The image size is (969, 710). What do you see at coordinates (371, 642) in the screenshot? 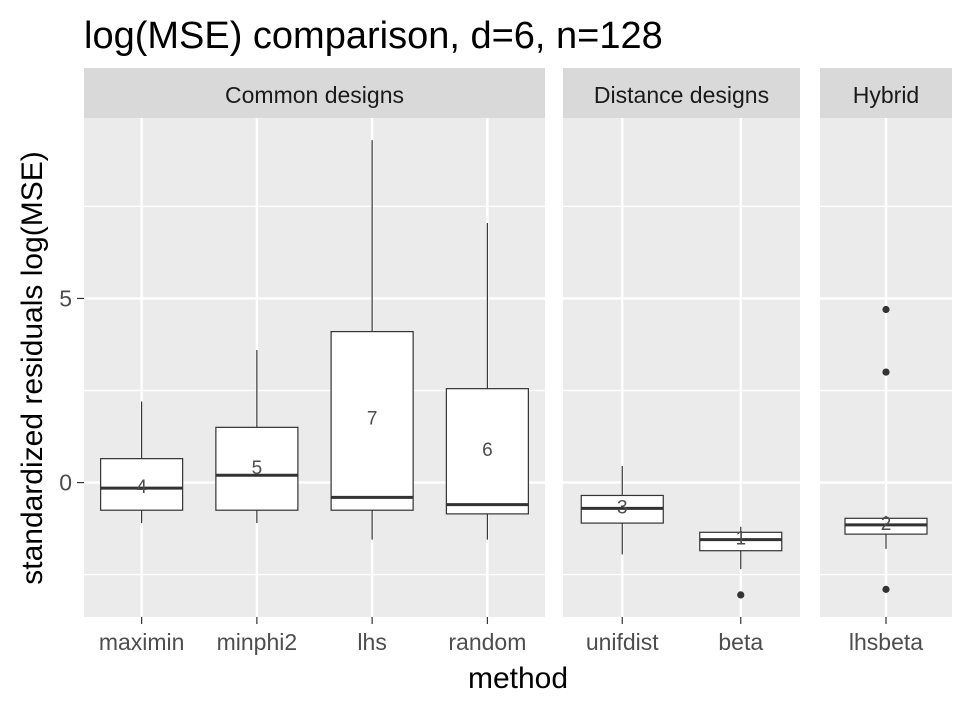
I see `x-tick-label: lhs` at bounding box center [371, 642].